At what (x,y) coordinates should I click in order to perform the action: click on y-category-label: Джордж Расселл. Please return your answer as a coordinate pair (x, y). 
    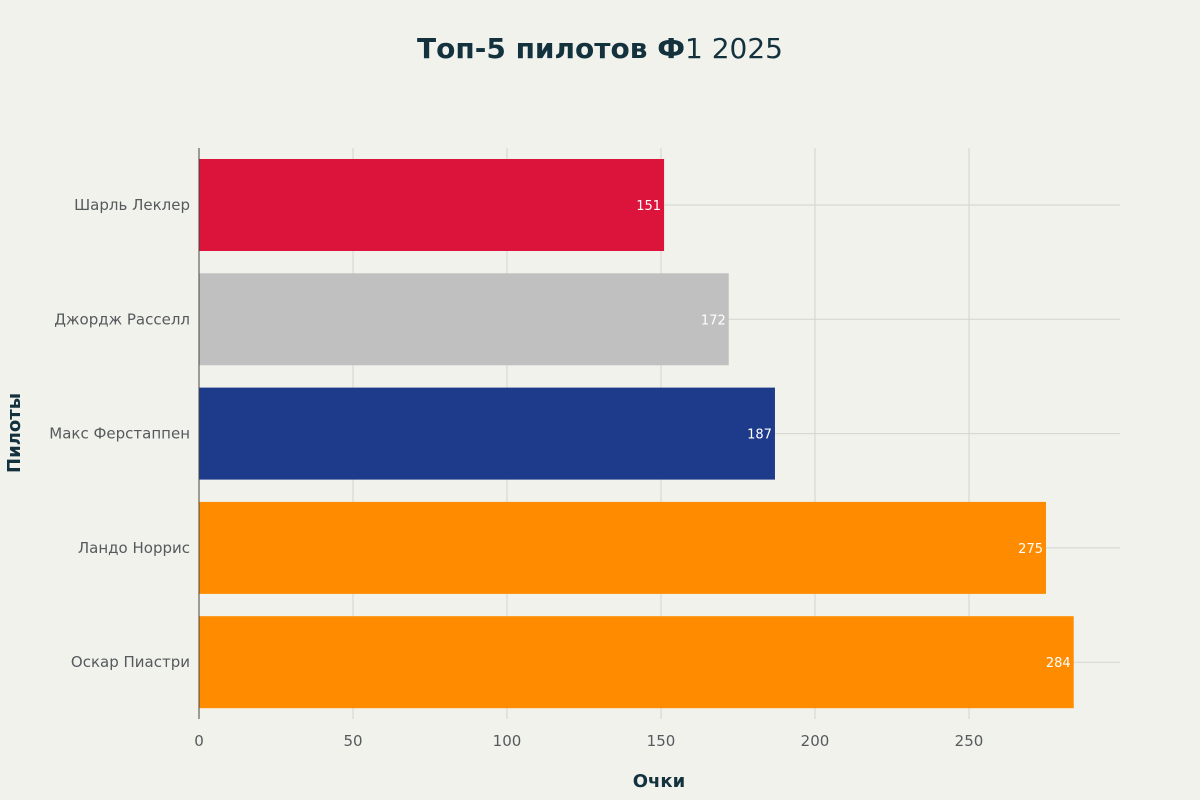
    Looking at the image, I should click on (122, 319).